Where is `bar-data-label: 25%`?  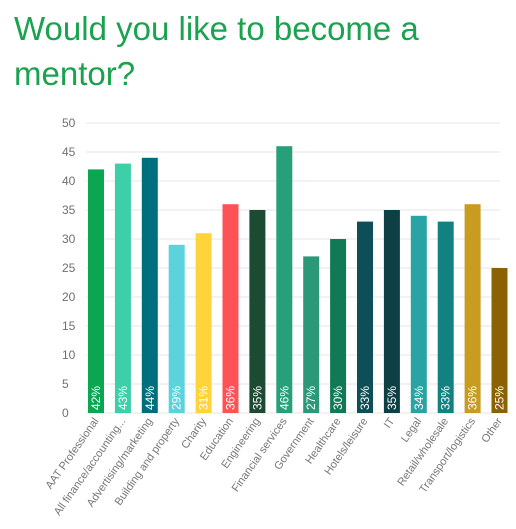
bar-data-label: 25% is located at coordinates (500, 398).